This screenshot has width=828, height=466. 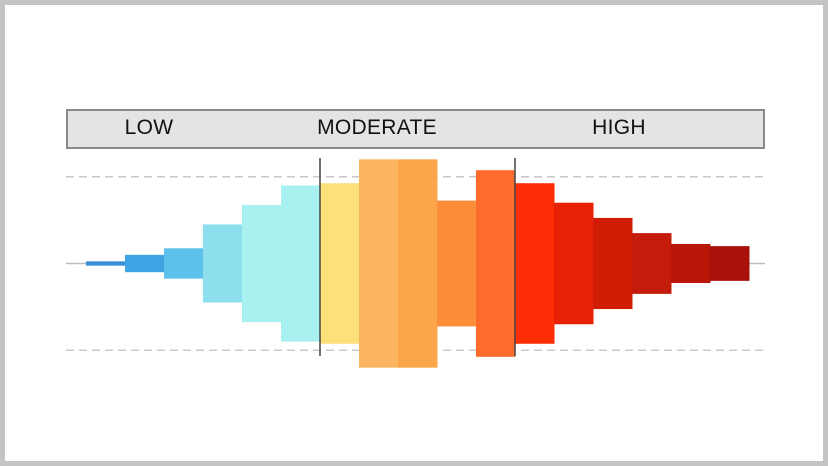 I want to click on category-label-bar, so click(x=415, y=129).